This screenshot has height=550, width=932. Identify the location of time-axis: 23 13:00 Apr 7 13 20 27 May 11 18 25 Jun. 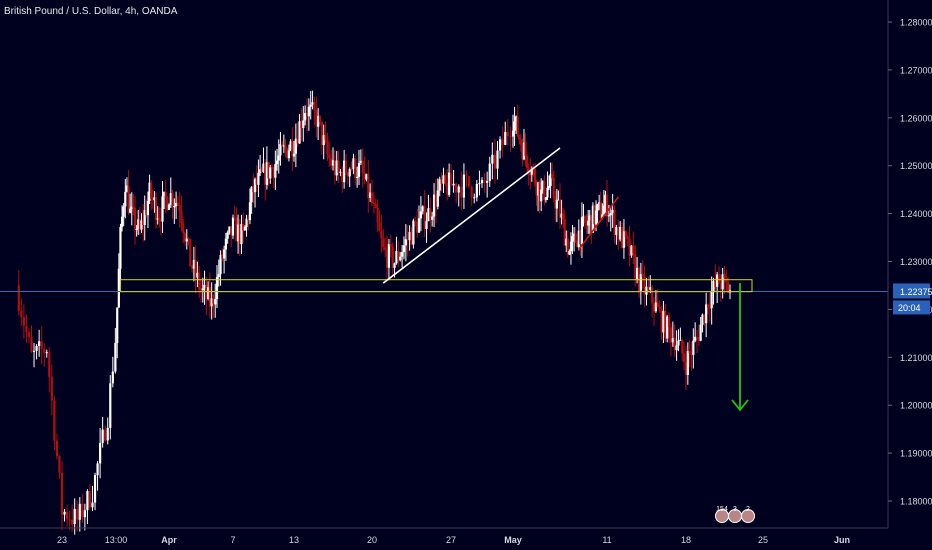
(453, 540).